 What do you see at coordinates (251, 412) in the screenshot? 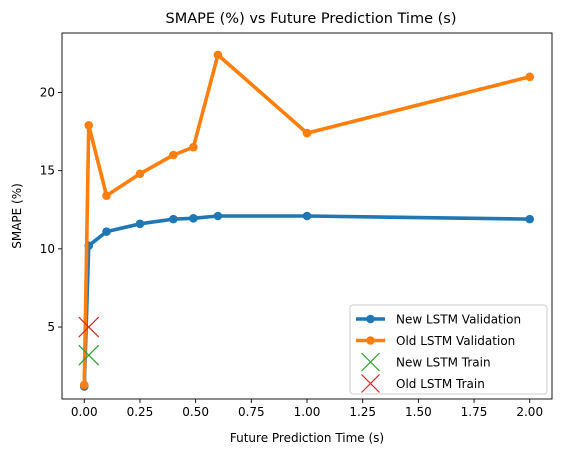
I see `x-tick-label: 0.75` at bounding box center [251, 412].